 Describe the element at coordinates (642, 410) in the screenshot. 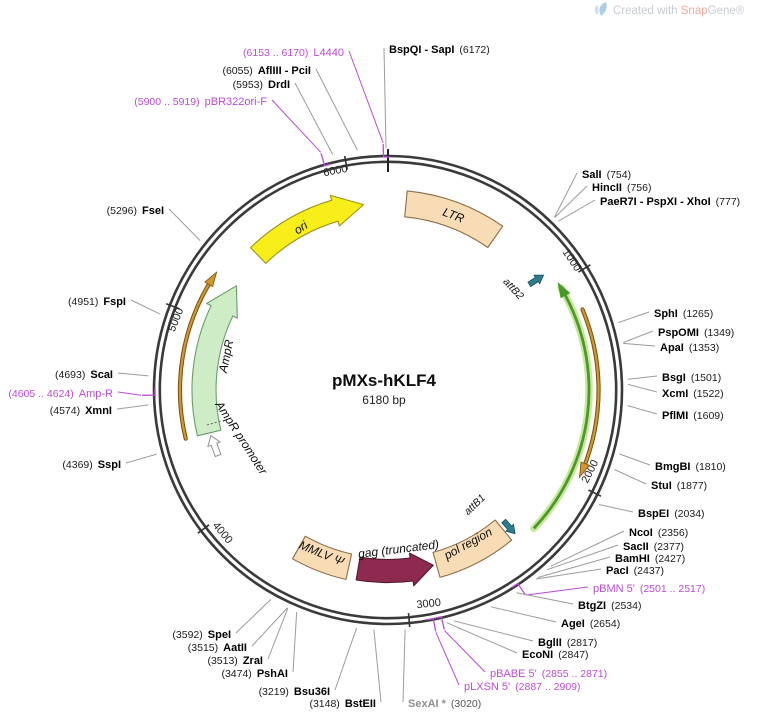

I see `leader-line-pflmi` at that location.